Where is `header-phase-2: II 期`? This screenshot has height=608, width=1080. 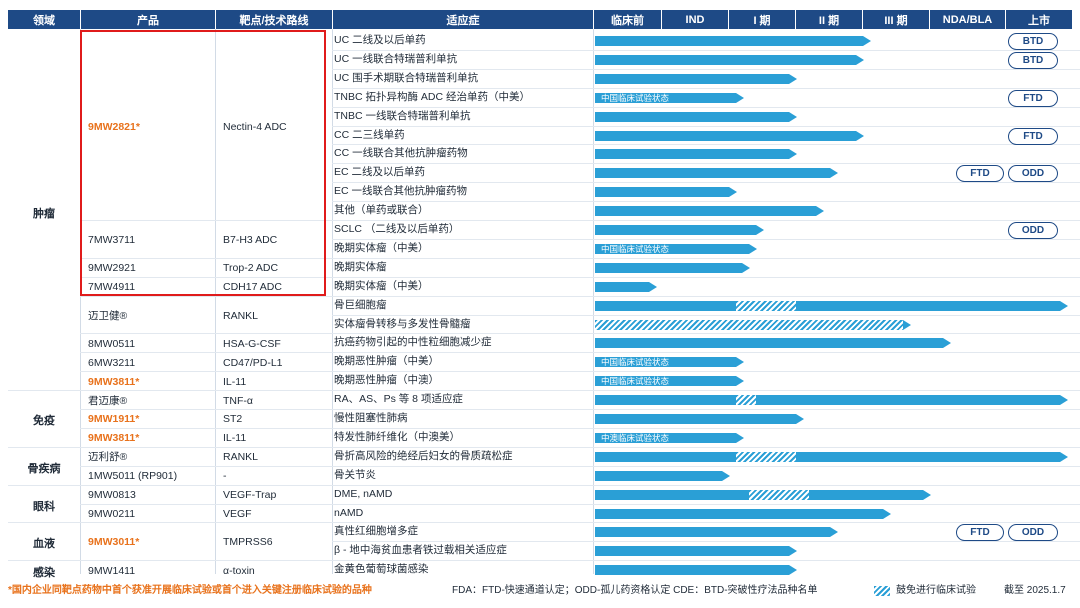
header-phase-2: II 期 is located at coordinates (829, 19).